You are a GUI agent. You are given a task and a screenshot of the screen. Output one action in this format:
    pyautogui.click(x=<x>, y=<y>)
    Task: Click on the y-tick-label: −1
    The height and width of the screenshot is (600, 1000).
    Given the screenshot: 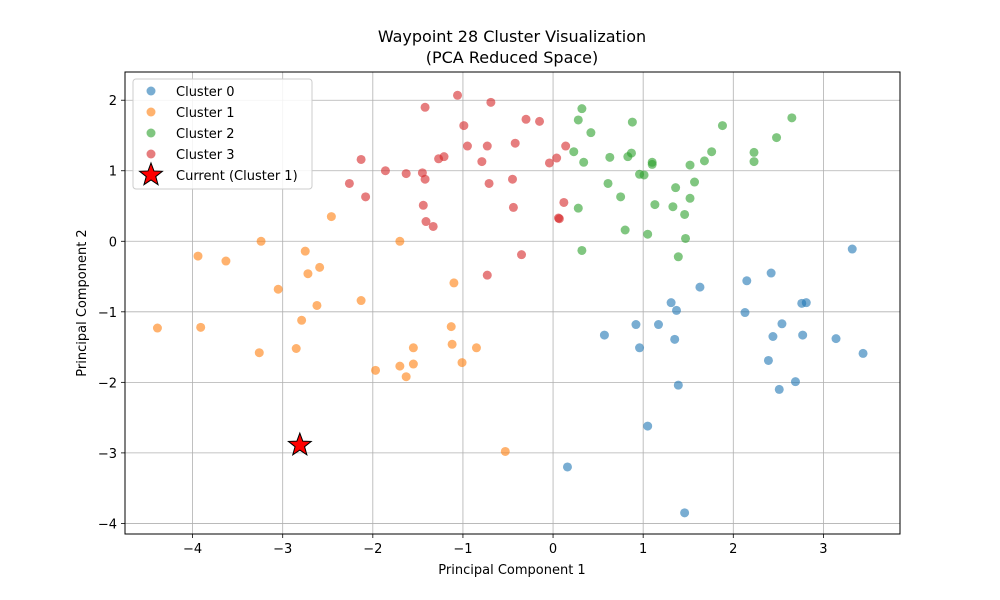 What is the action you would take?
    pyautogui.click(x=107, y=313)
    